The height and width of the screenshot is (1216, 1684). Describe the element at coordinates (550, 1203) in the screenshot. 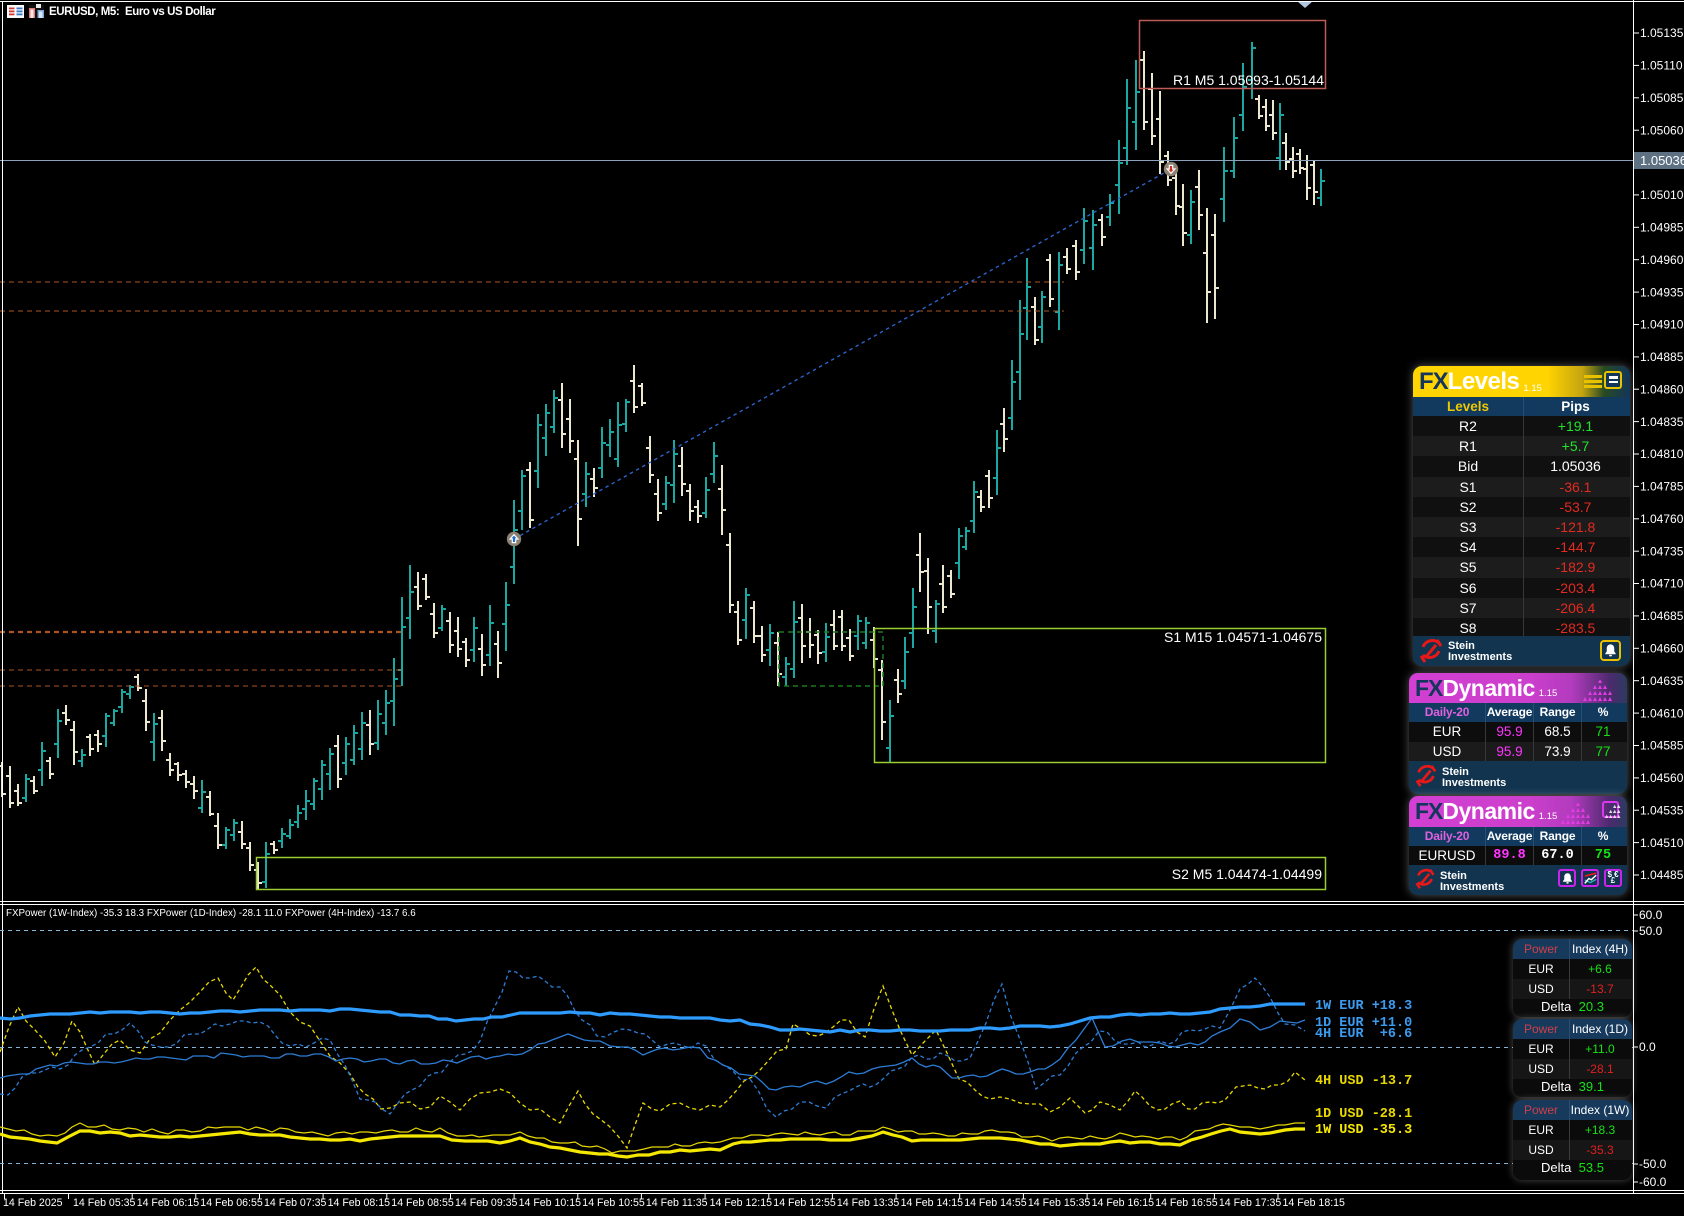

I see `svg-text: 14 Feb 10:15` at that location.